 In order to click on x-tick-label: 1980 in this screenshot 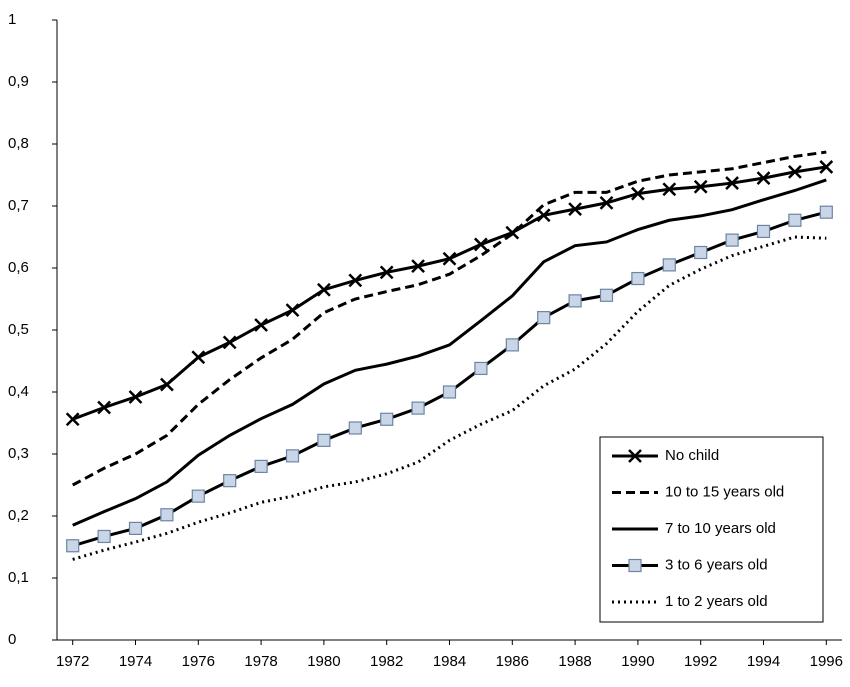, I will do `click(323, 661)`.